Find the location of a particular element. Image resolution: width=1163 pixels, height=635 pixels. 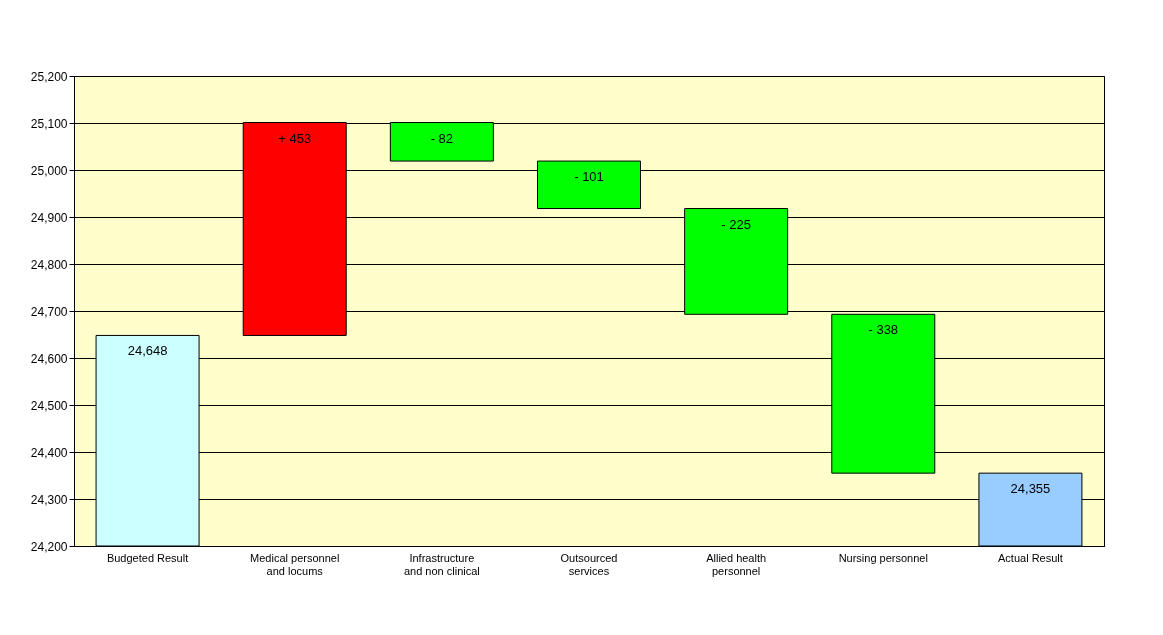

y-tick-label: 24,900 is located at coordinates (49, 217).